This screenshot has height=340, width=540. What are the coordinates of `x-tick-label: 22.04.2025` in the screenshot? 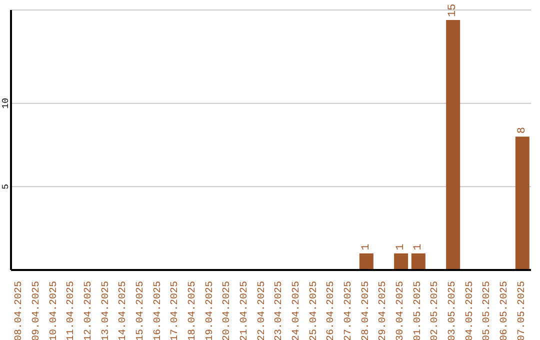 It's located at (262, 310).